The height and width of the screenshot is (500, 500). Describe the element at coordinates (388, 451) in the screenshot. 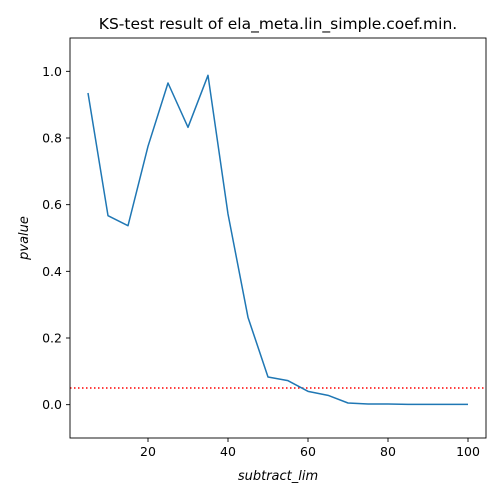

I see `x-tick-label: 80` at that location.